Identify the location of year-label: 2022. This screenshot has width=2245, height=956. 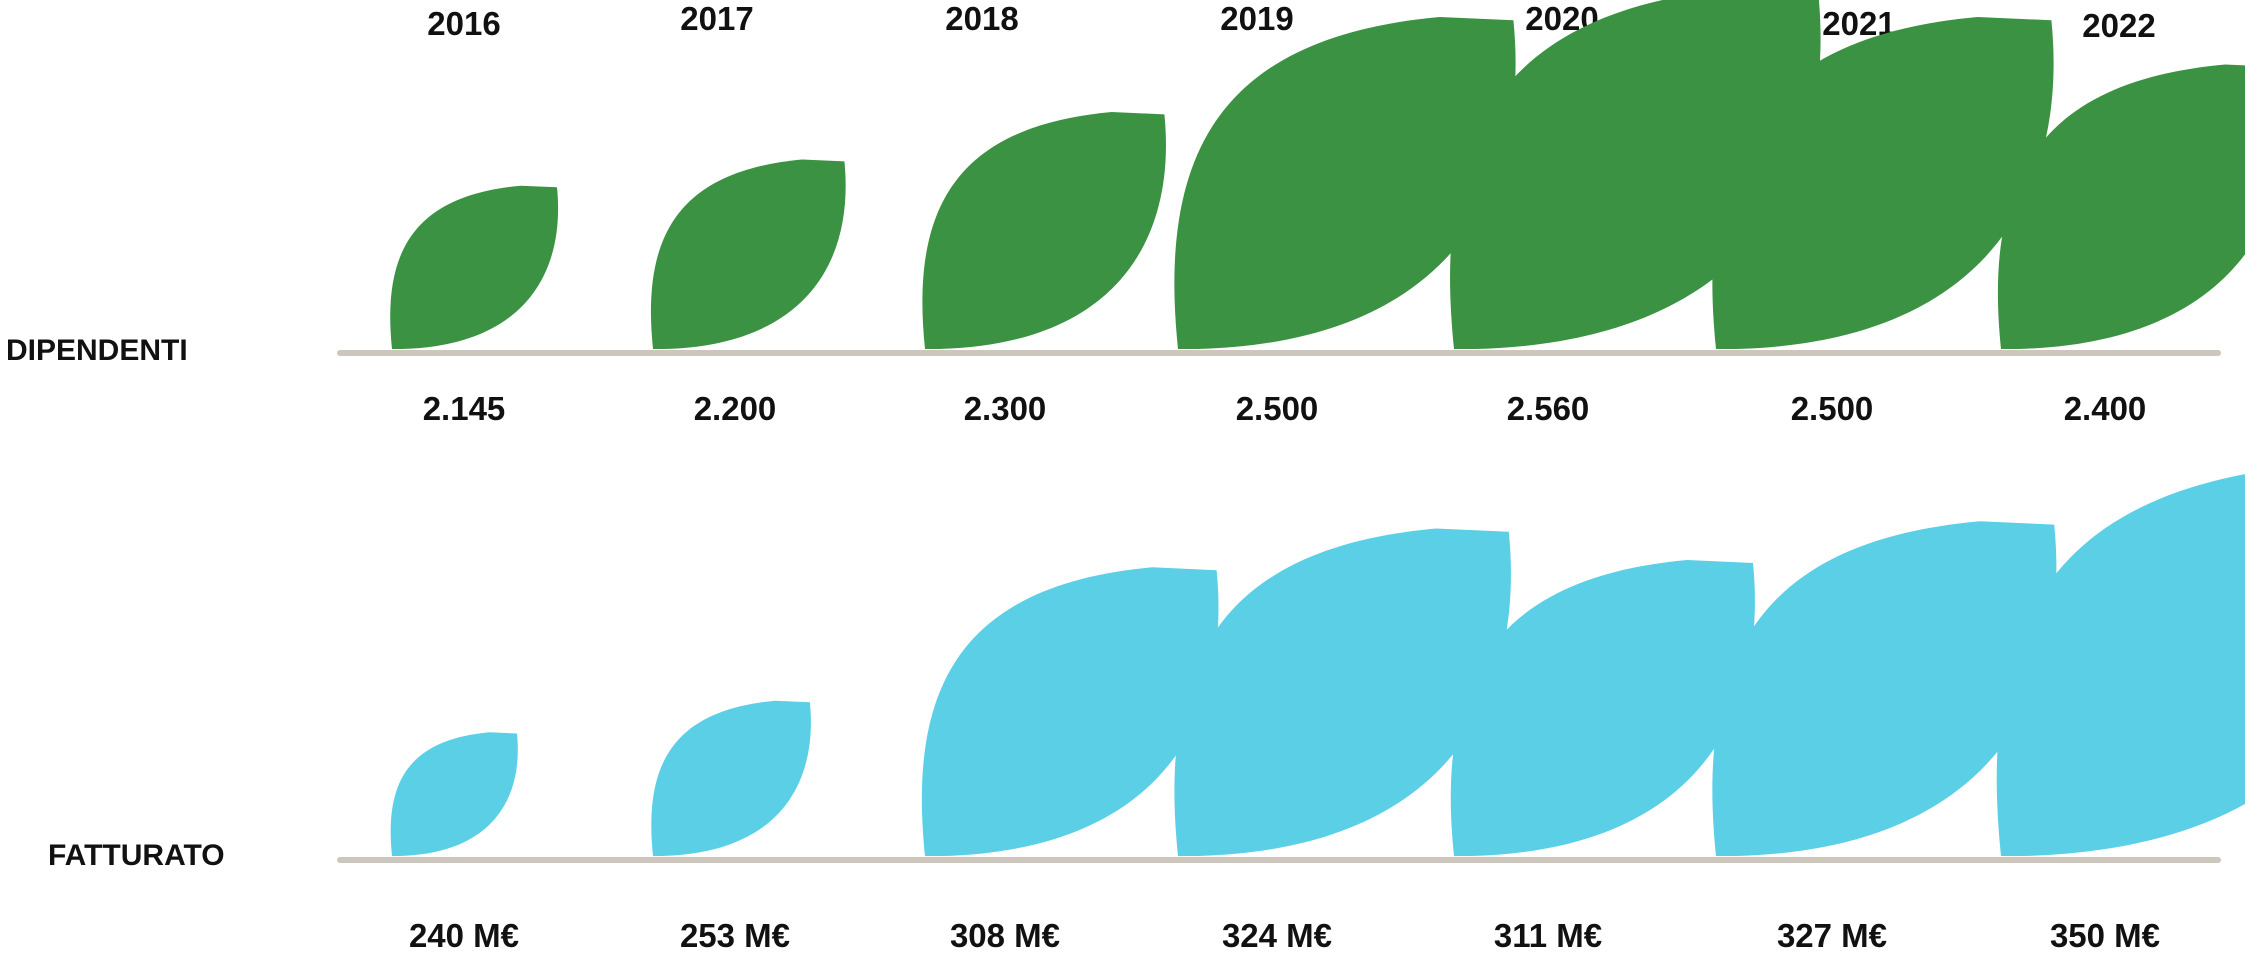
(2118, 25).